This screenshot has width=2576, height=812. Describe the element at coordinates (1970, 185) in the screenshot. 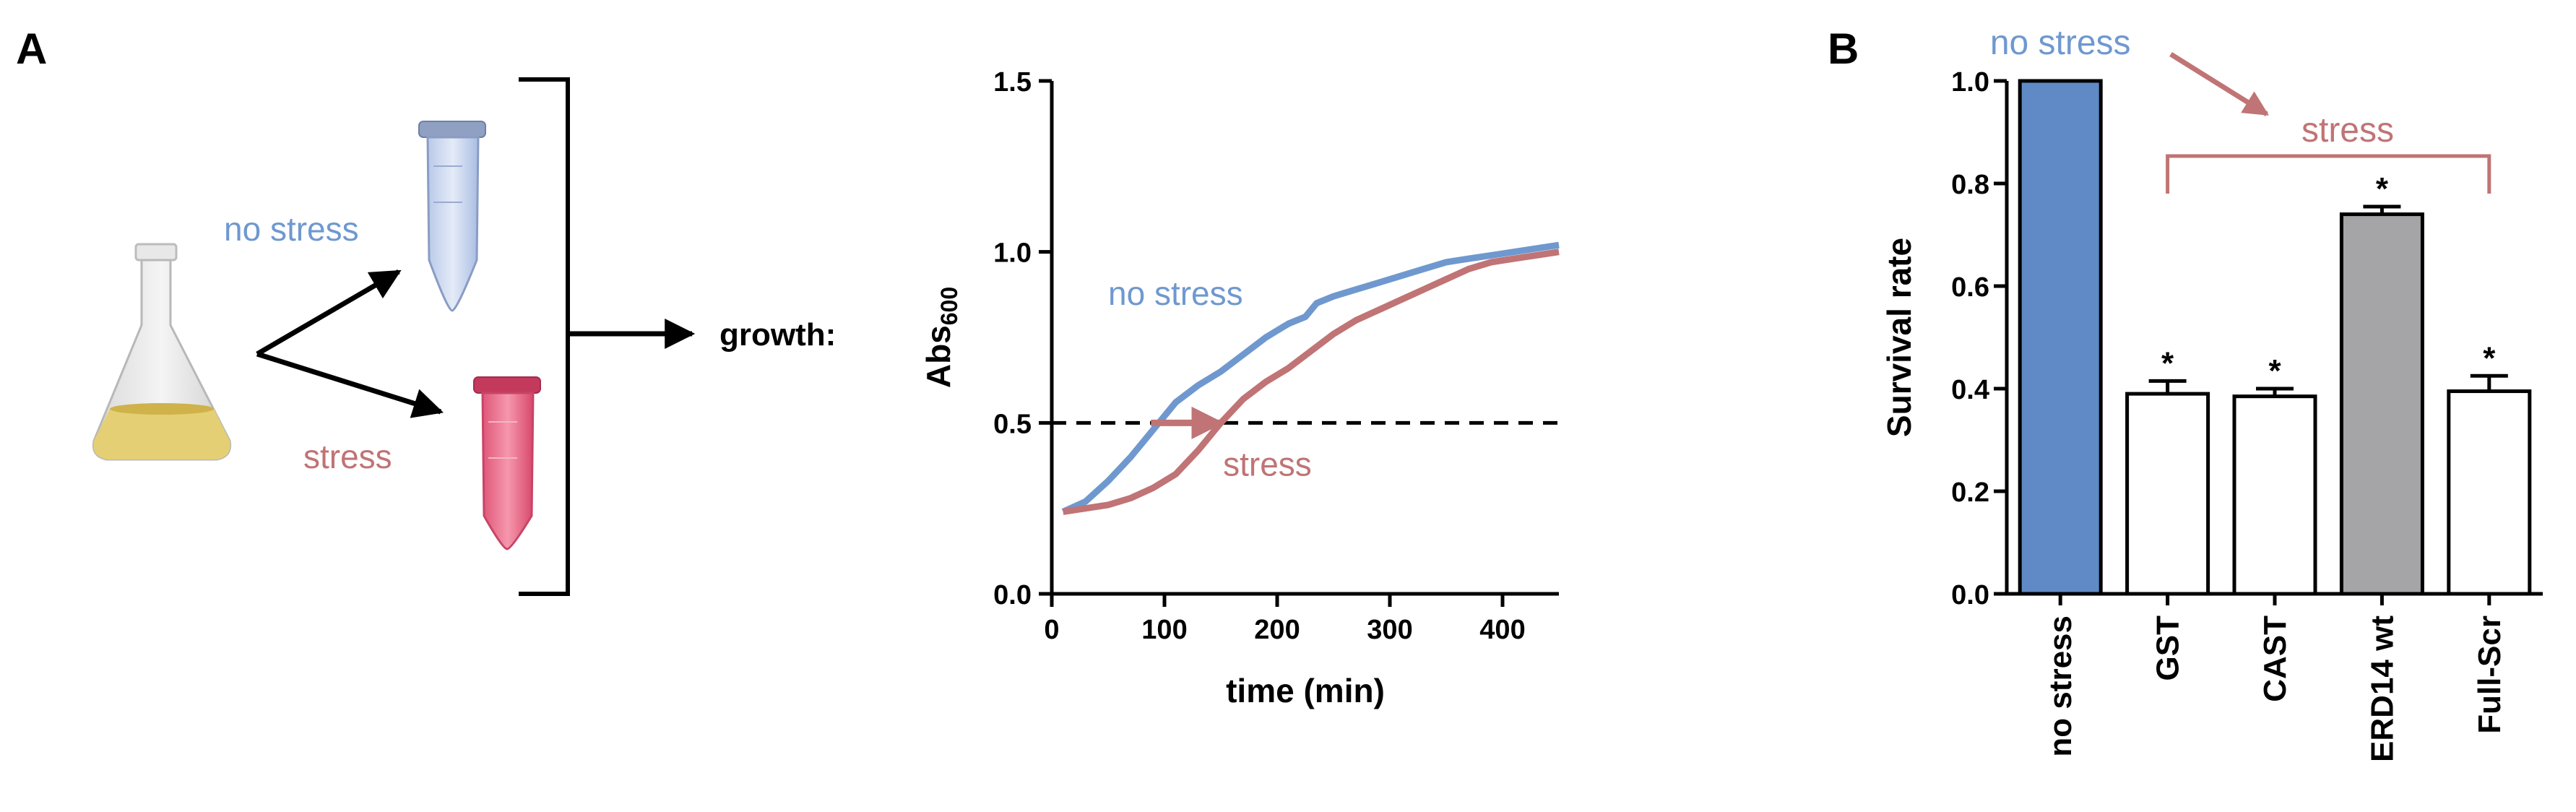

I see `y-tick-label: 0.8` at that location.